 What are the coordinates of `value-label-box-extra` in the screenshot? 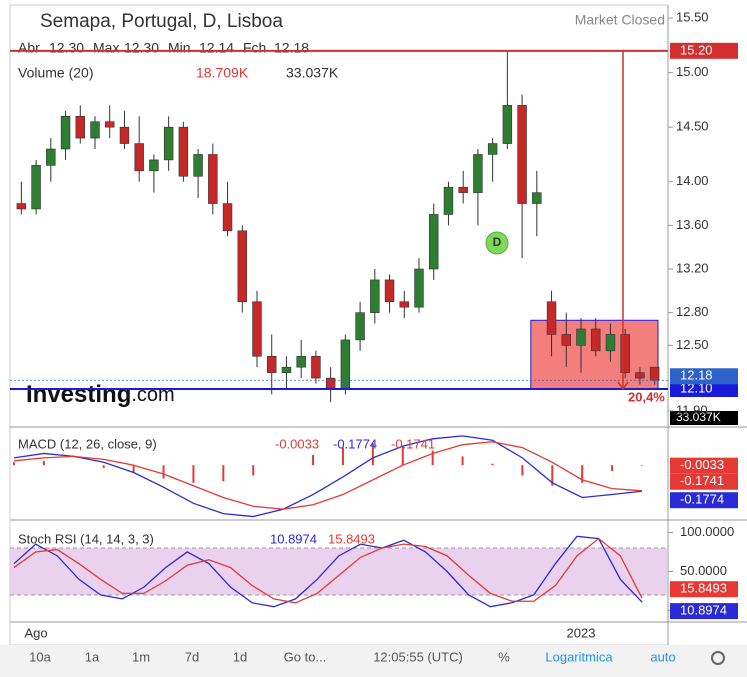 It's located at (704, 465).